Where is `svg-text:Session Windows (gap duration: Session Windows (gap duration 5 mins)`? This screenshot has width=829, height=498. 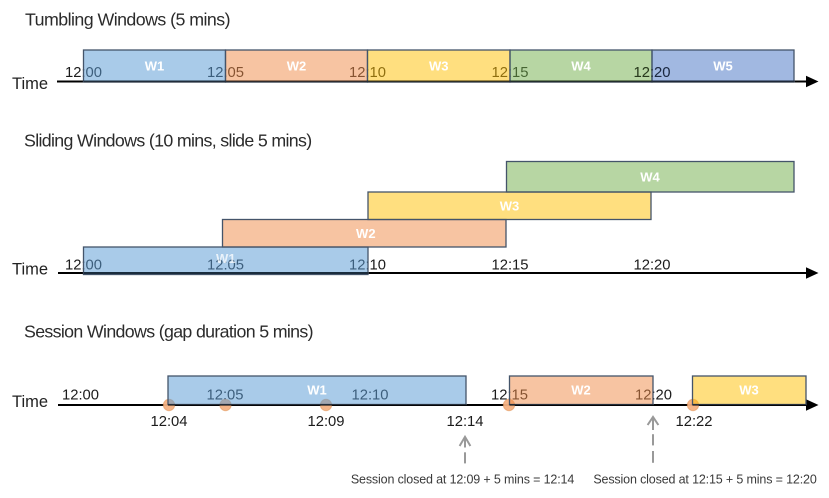
svg-text:Session Windows (gap duration: Session Windows (gap duration 5 mins) is located at coordinates (168, 332).